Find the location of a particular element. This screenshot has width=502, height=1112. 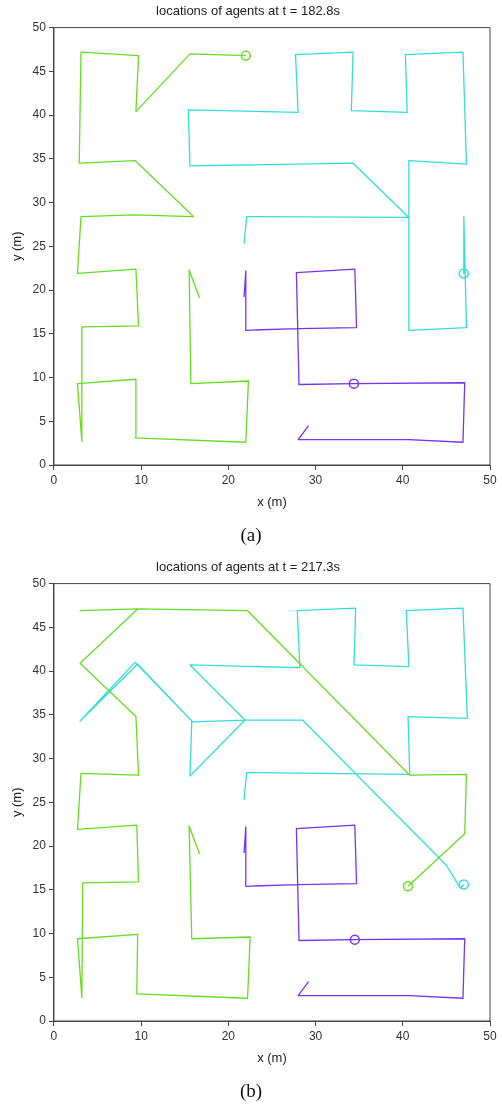

text: (b) is located at coordinates (251, 1091).